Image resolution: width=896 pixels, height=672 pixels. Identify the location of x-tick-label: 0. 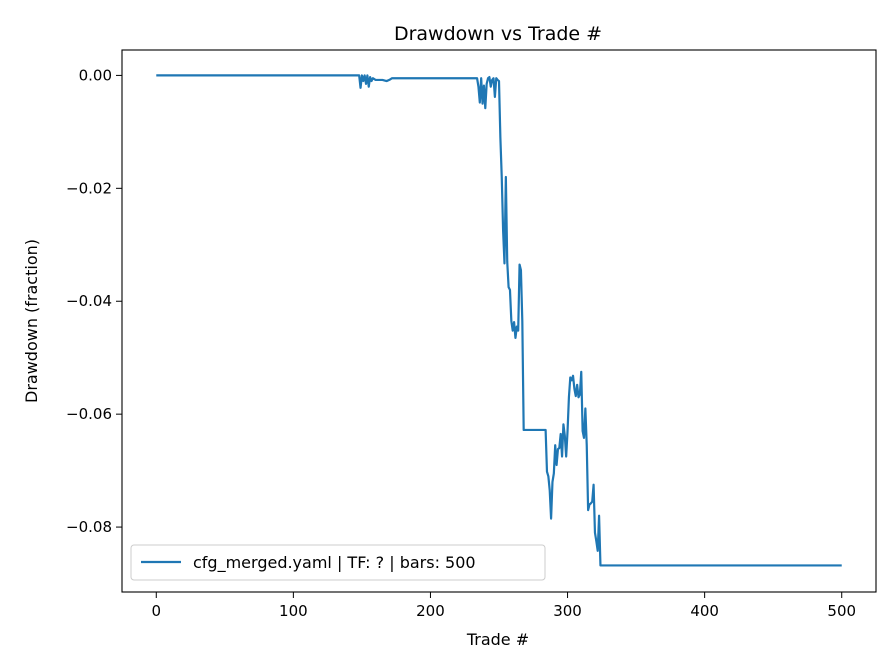
(156, 611).